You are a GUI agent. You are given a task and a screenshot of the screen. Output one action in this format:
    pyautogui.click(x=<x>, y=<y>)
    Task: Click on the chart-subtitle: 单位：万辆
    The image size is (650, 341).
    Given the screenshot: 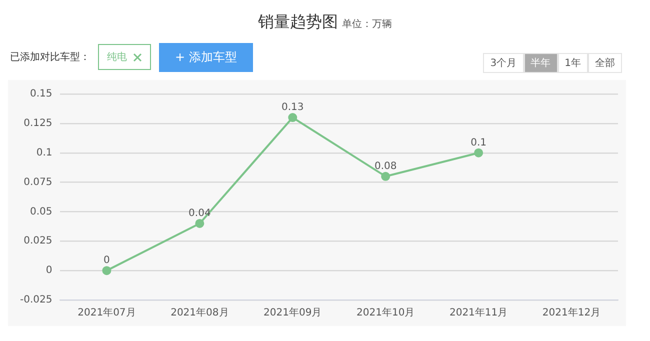 What is the action you would take?
    pyautogui.click(x=367, y=24)
    